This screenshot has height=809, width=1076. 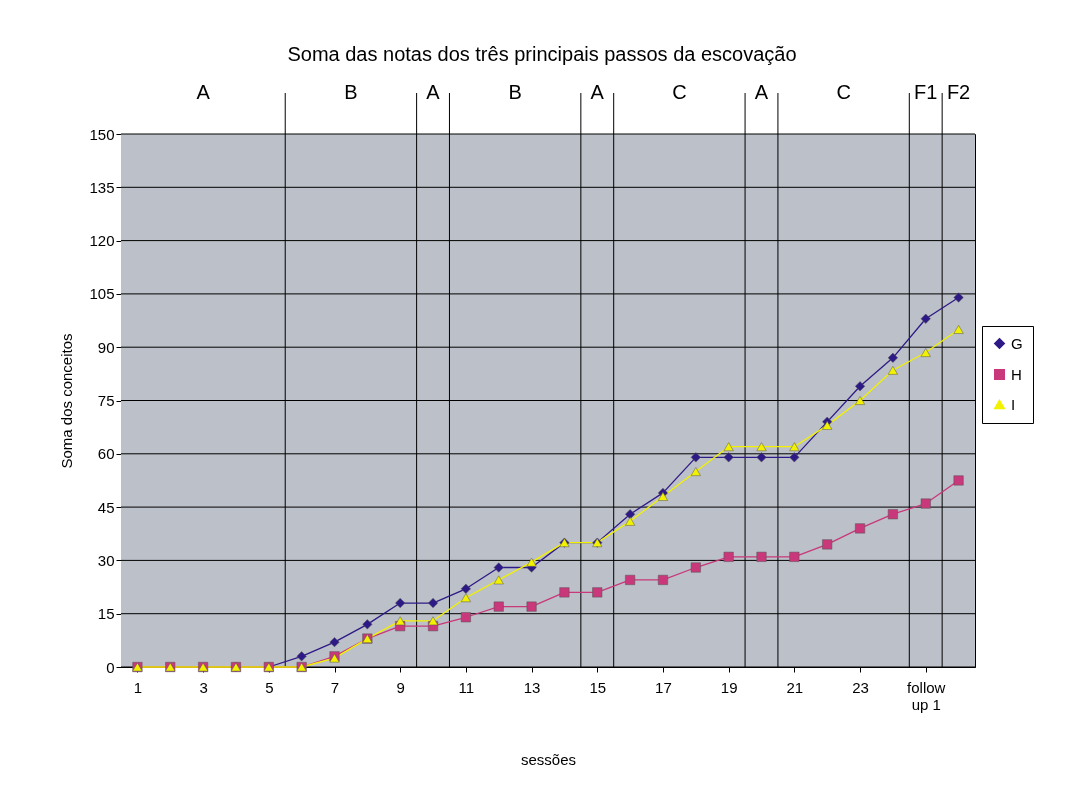 What do you see at coordinates (542, 54) in the screenshot?
I see `chart-title: Soma das notas dos três principais passos da escovação` at bounding box center [542, 54].